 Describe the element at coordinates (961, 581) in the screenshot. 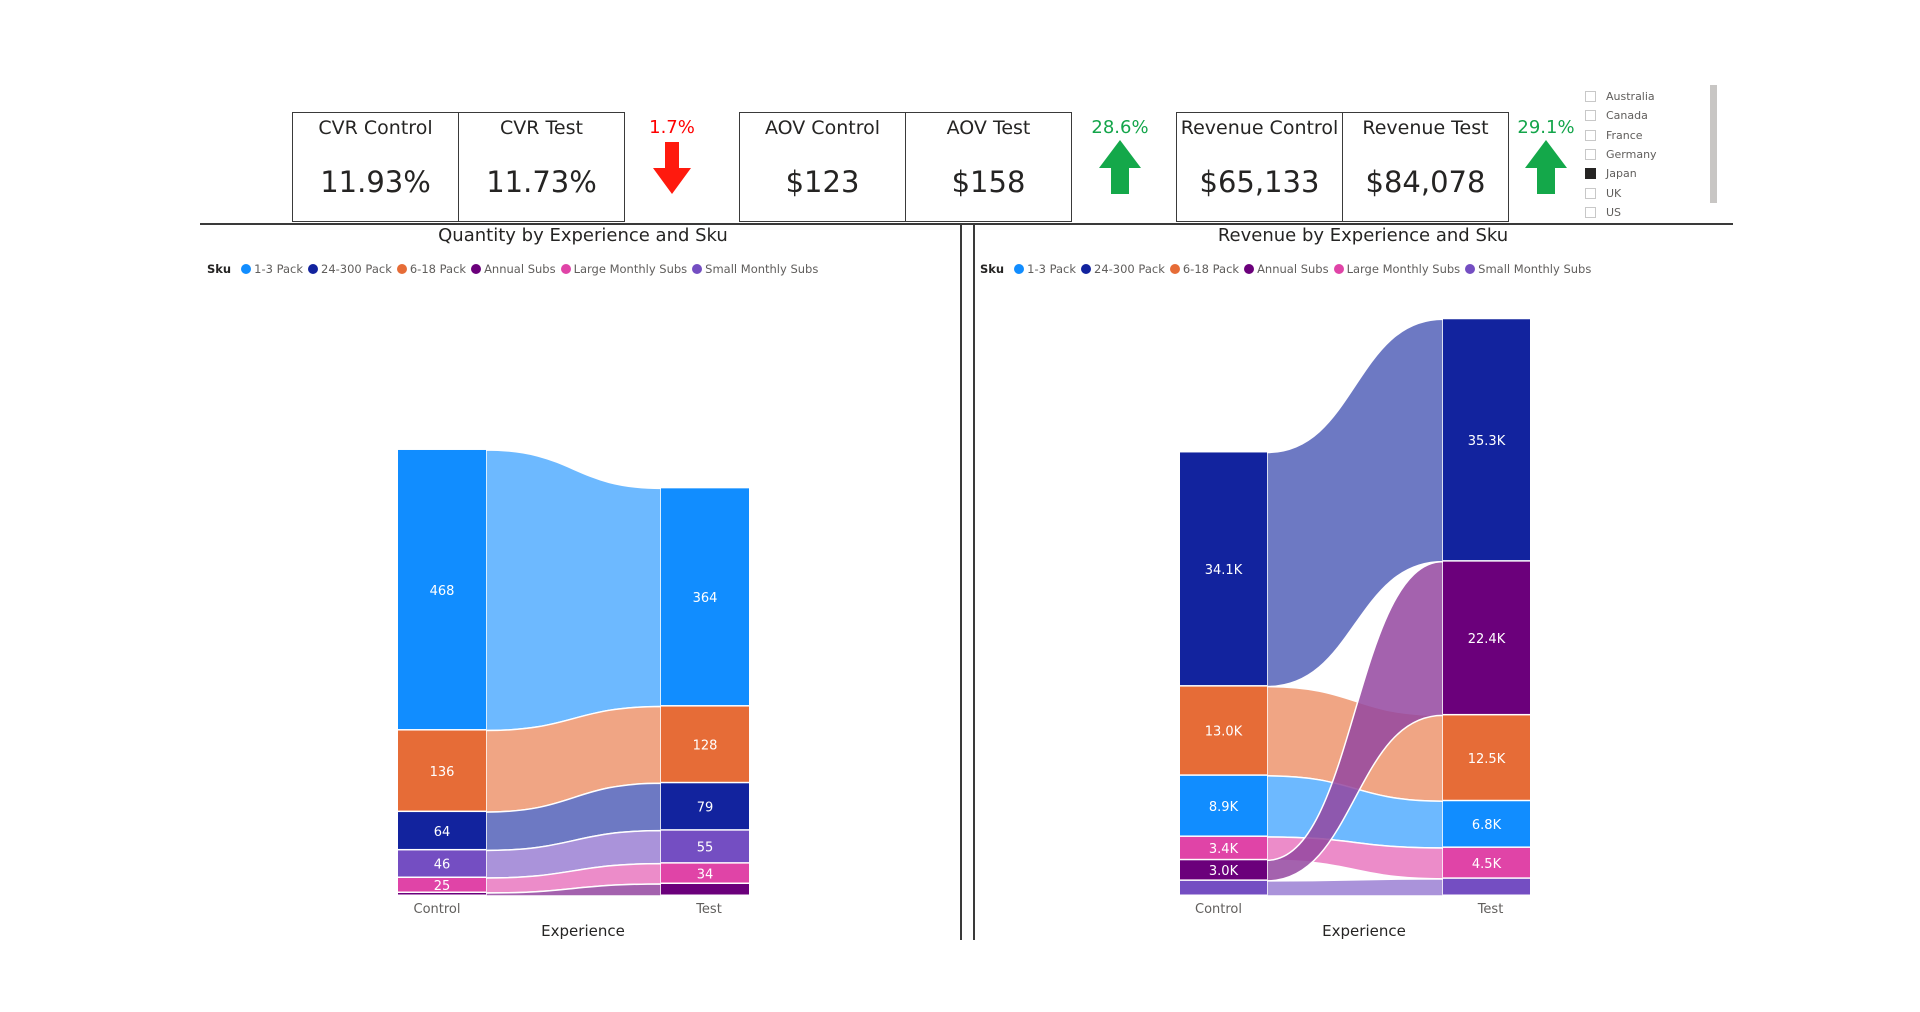

I see `panel-divider-left` at that location.